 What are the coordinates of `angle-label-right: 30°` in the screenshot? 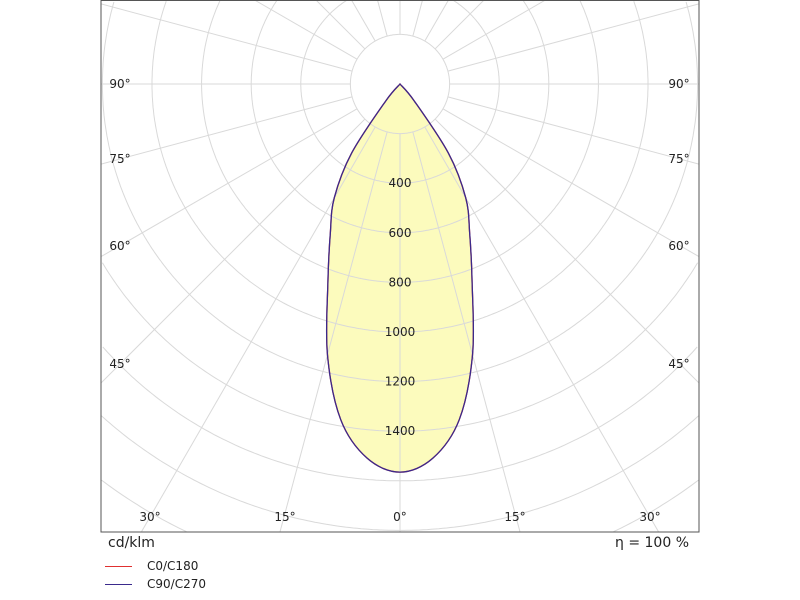 It's located at (649, 517).